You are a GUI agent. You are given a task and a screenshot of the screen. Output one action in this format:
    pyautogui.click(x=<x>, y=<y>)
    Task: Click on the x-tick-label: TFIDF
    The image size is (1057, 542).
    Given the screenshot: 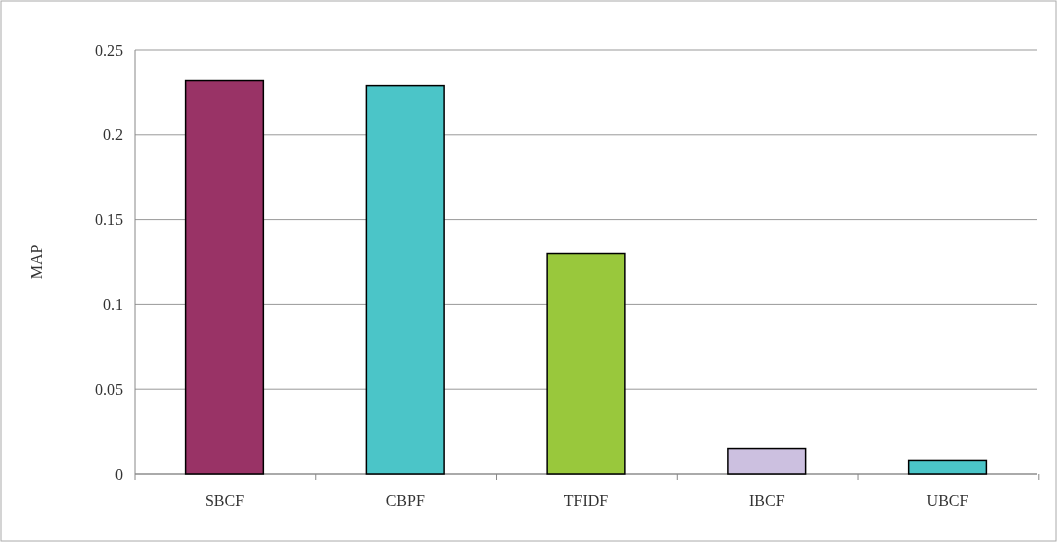 What is the action you would take?
    pyautogui.click(x=586, y=500)
    